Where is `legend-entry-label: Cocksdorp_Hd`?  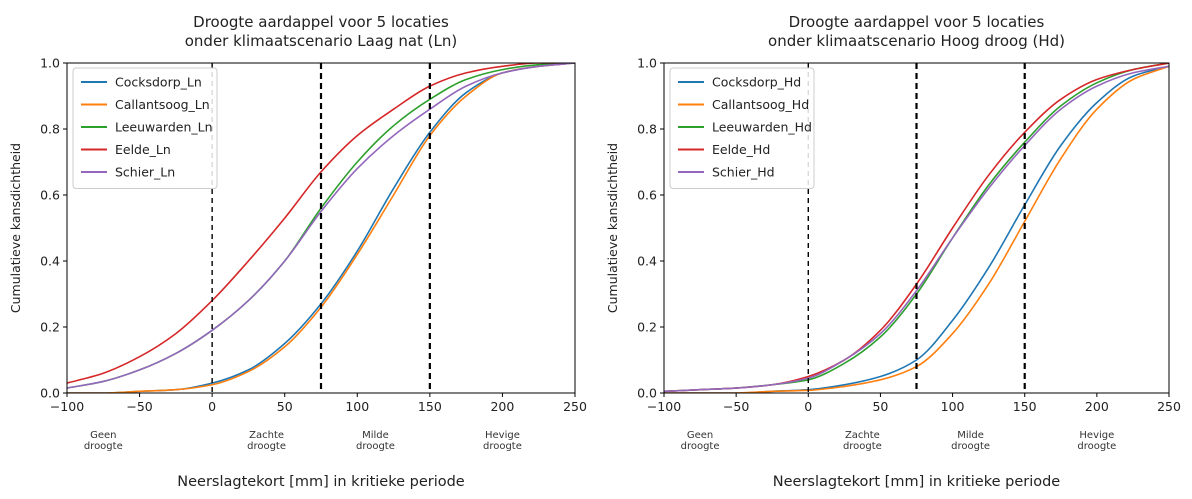
legend-entry-label: Cocksdorp_Hd is located at coordinates (756, 82).